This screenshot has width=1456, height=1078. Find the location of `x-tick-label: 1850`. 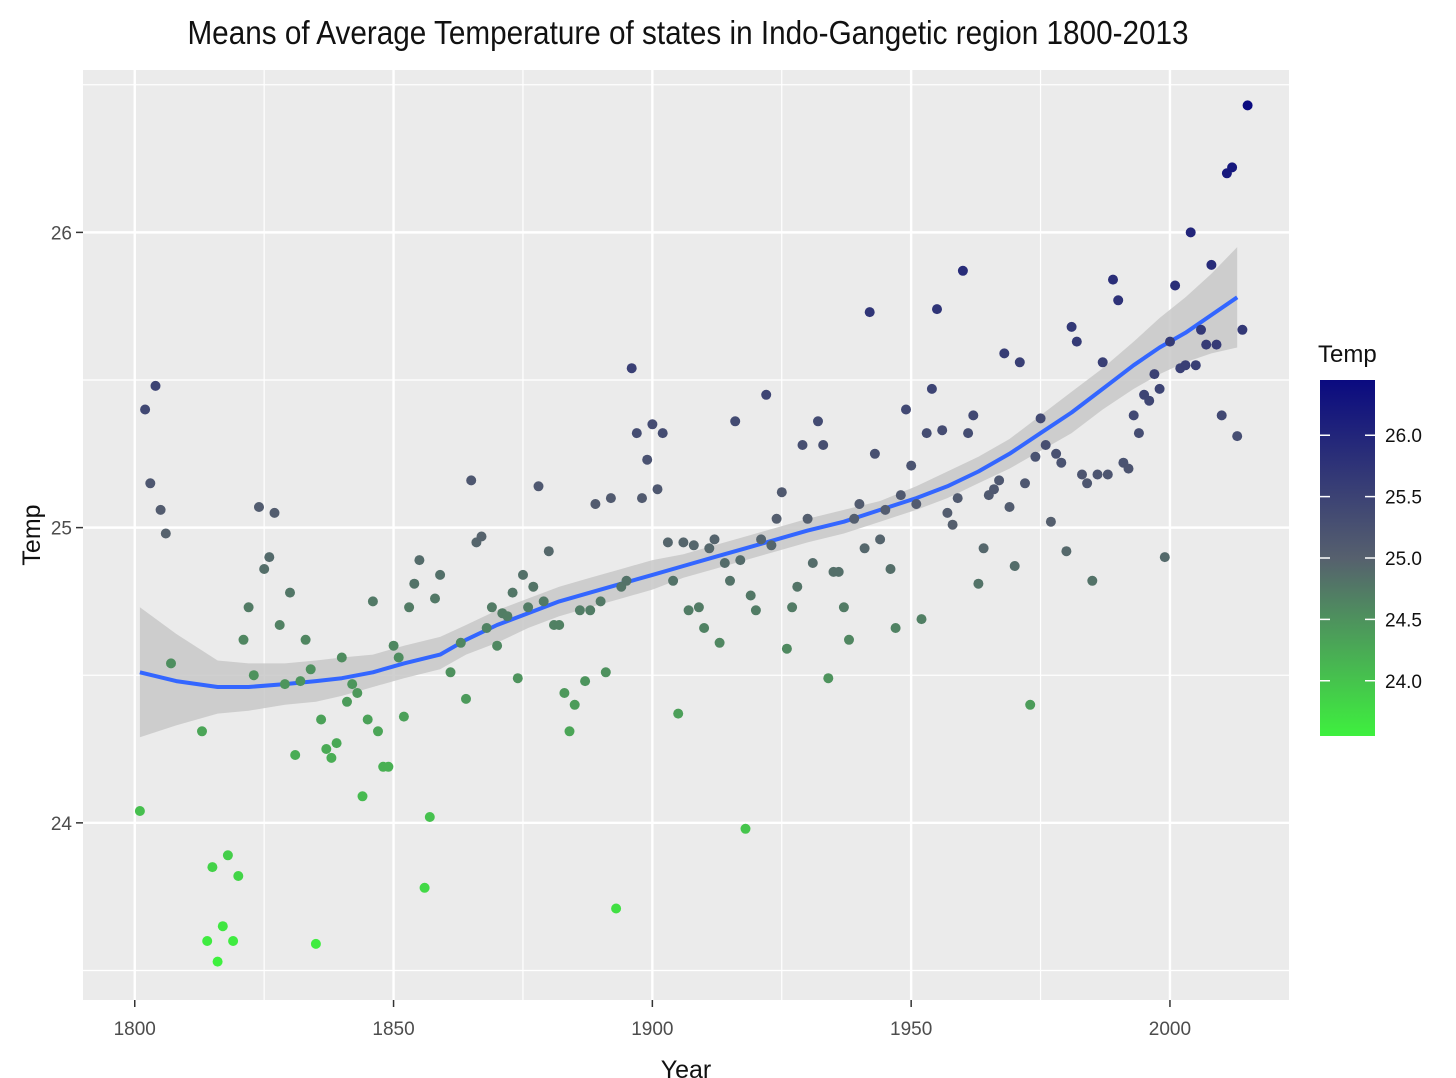

x-tick-label: 1850 is located at coordinates (393, 1029).